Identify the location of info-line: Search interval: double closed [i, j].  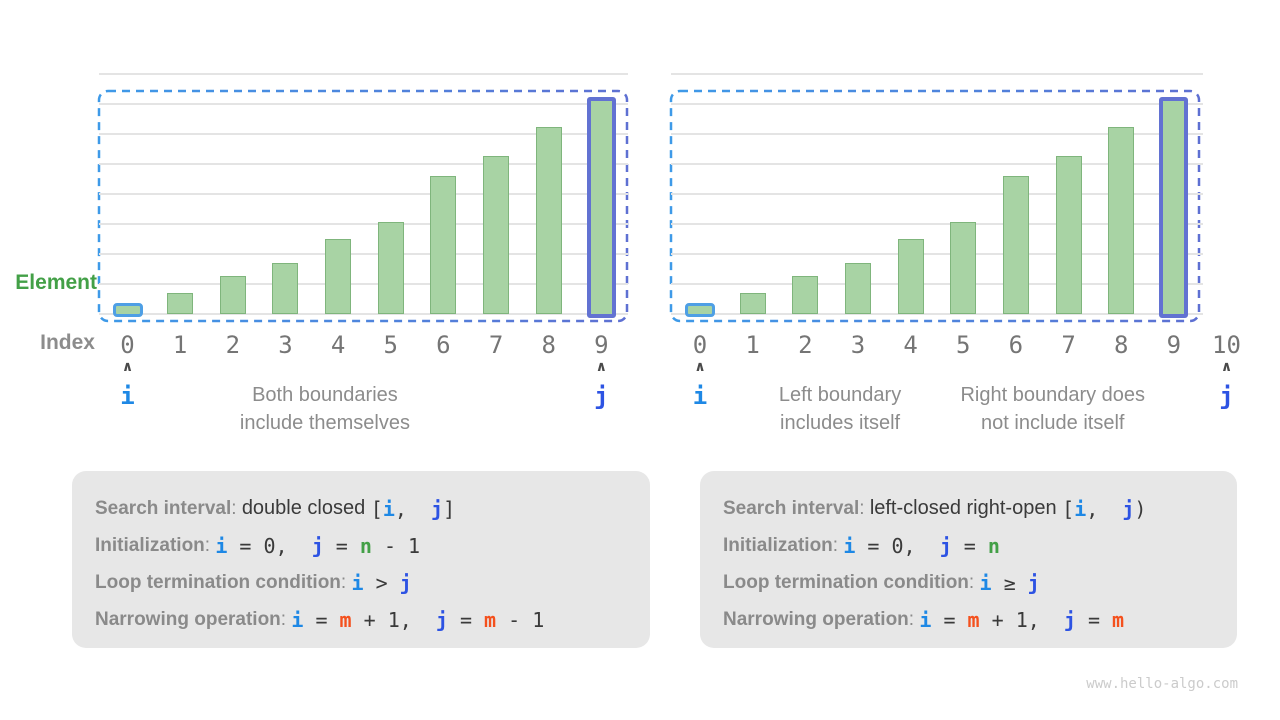
(372, 508).